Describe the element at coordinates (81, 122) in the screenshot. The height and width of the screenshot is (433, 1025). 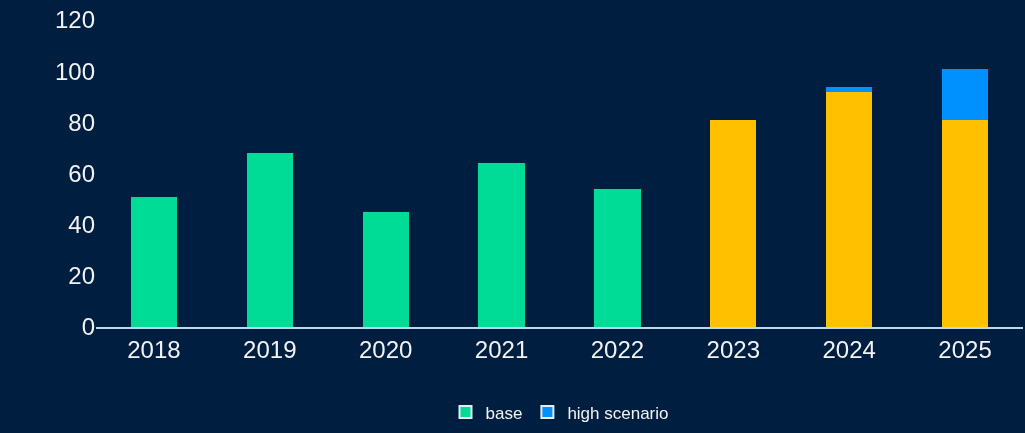
I see `y-tick-label: 80` at that location.